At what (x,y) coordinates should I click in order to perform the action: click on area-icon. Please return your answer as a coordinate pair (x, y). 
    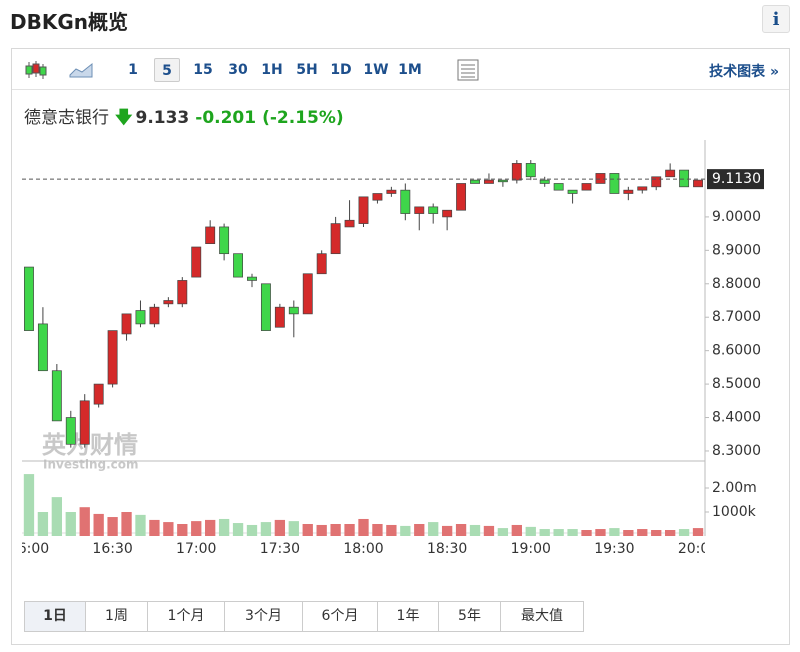
    Looking at the image, I should click on (81, 70).